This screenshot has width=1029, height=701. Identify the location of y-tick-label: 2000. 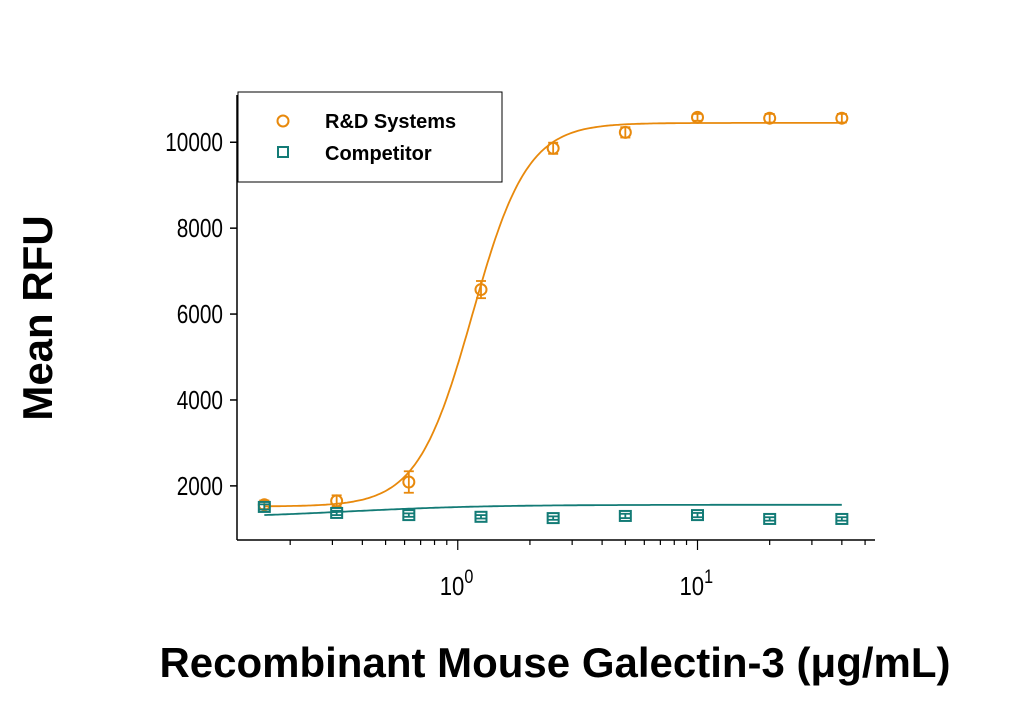
(200, 486).